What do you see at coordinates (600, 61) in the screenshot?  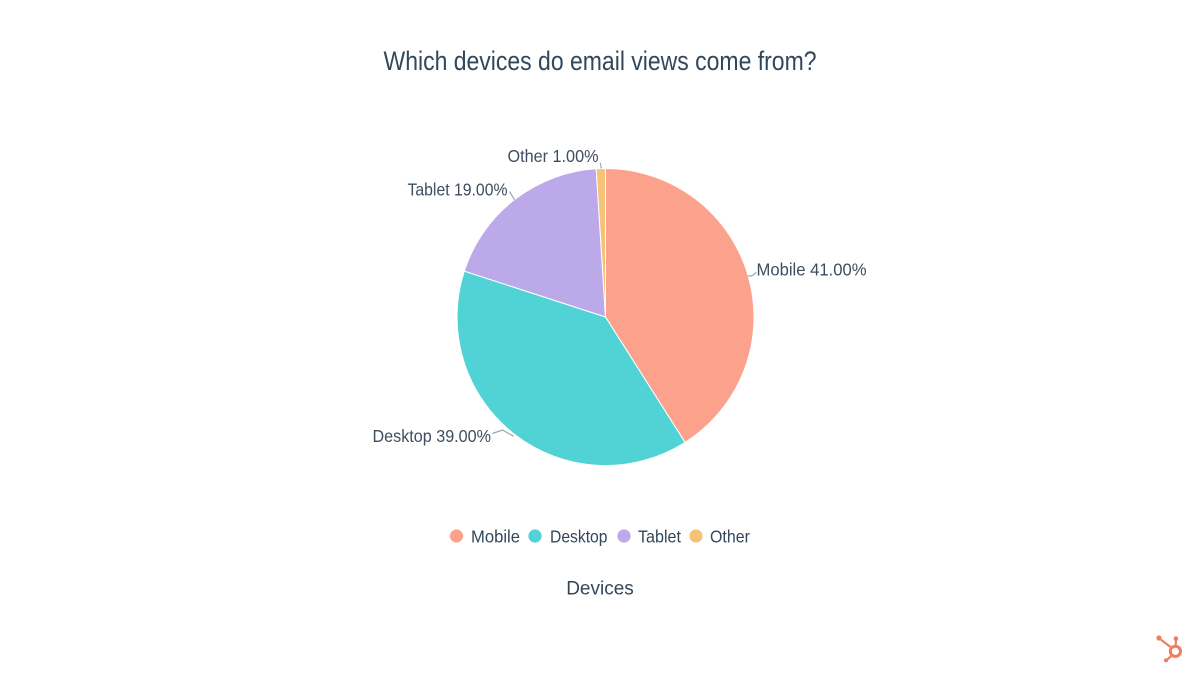 I see `svg-text:Which devices do email views c: Which devices do email views come from?` at bounding box center [600, 61].